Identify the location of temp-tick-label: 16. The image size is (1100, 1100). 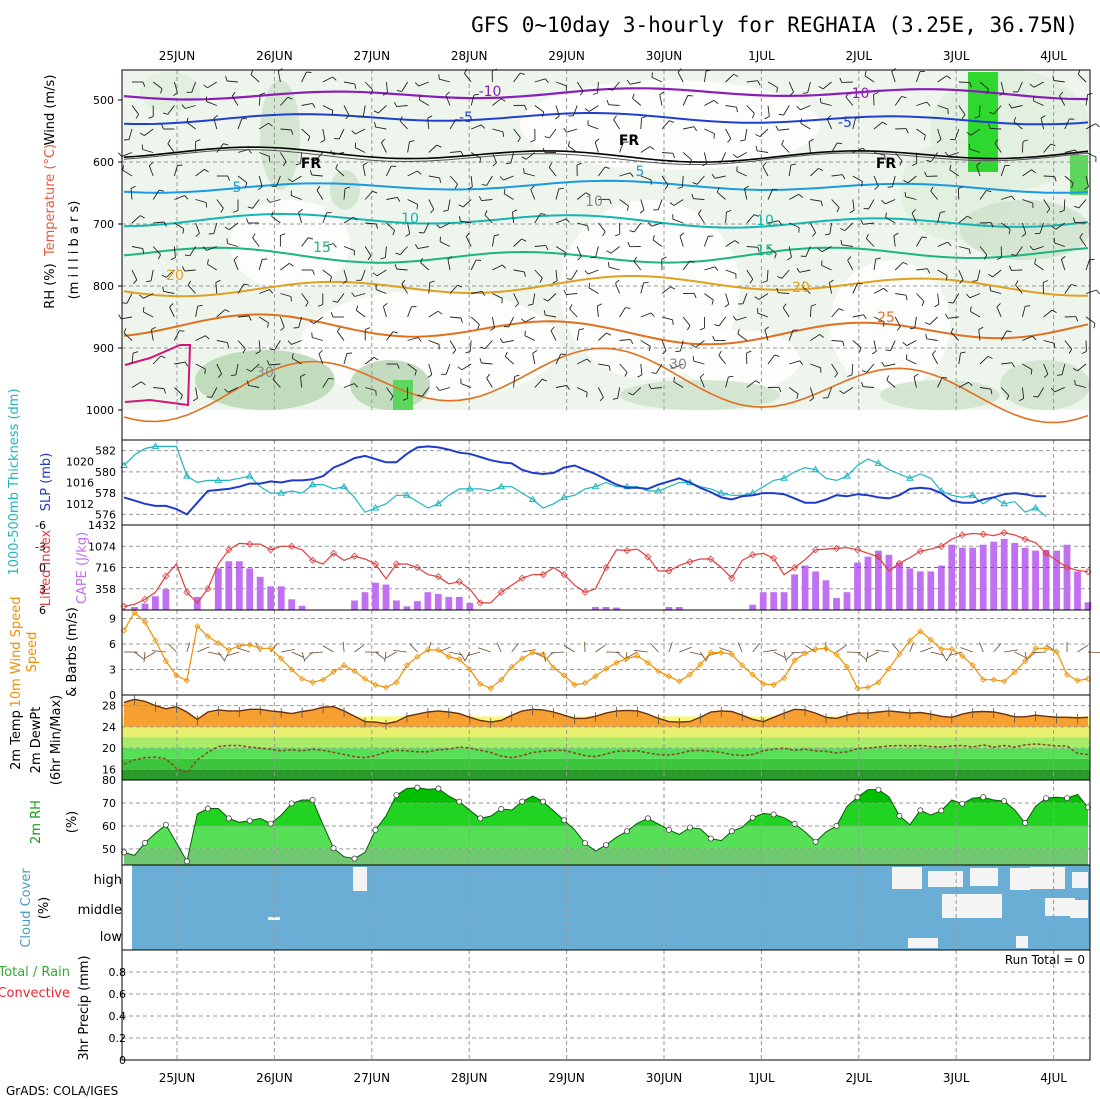
(109, 769).